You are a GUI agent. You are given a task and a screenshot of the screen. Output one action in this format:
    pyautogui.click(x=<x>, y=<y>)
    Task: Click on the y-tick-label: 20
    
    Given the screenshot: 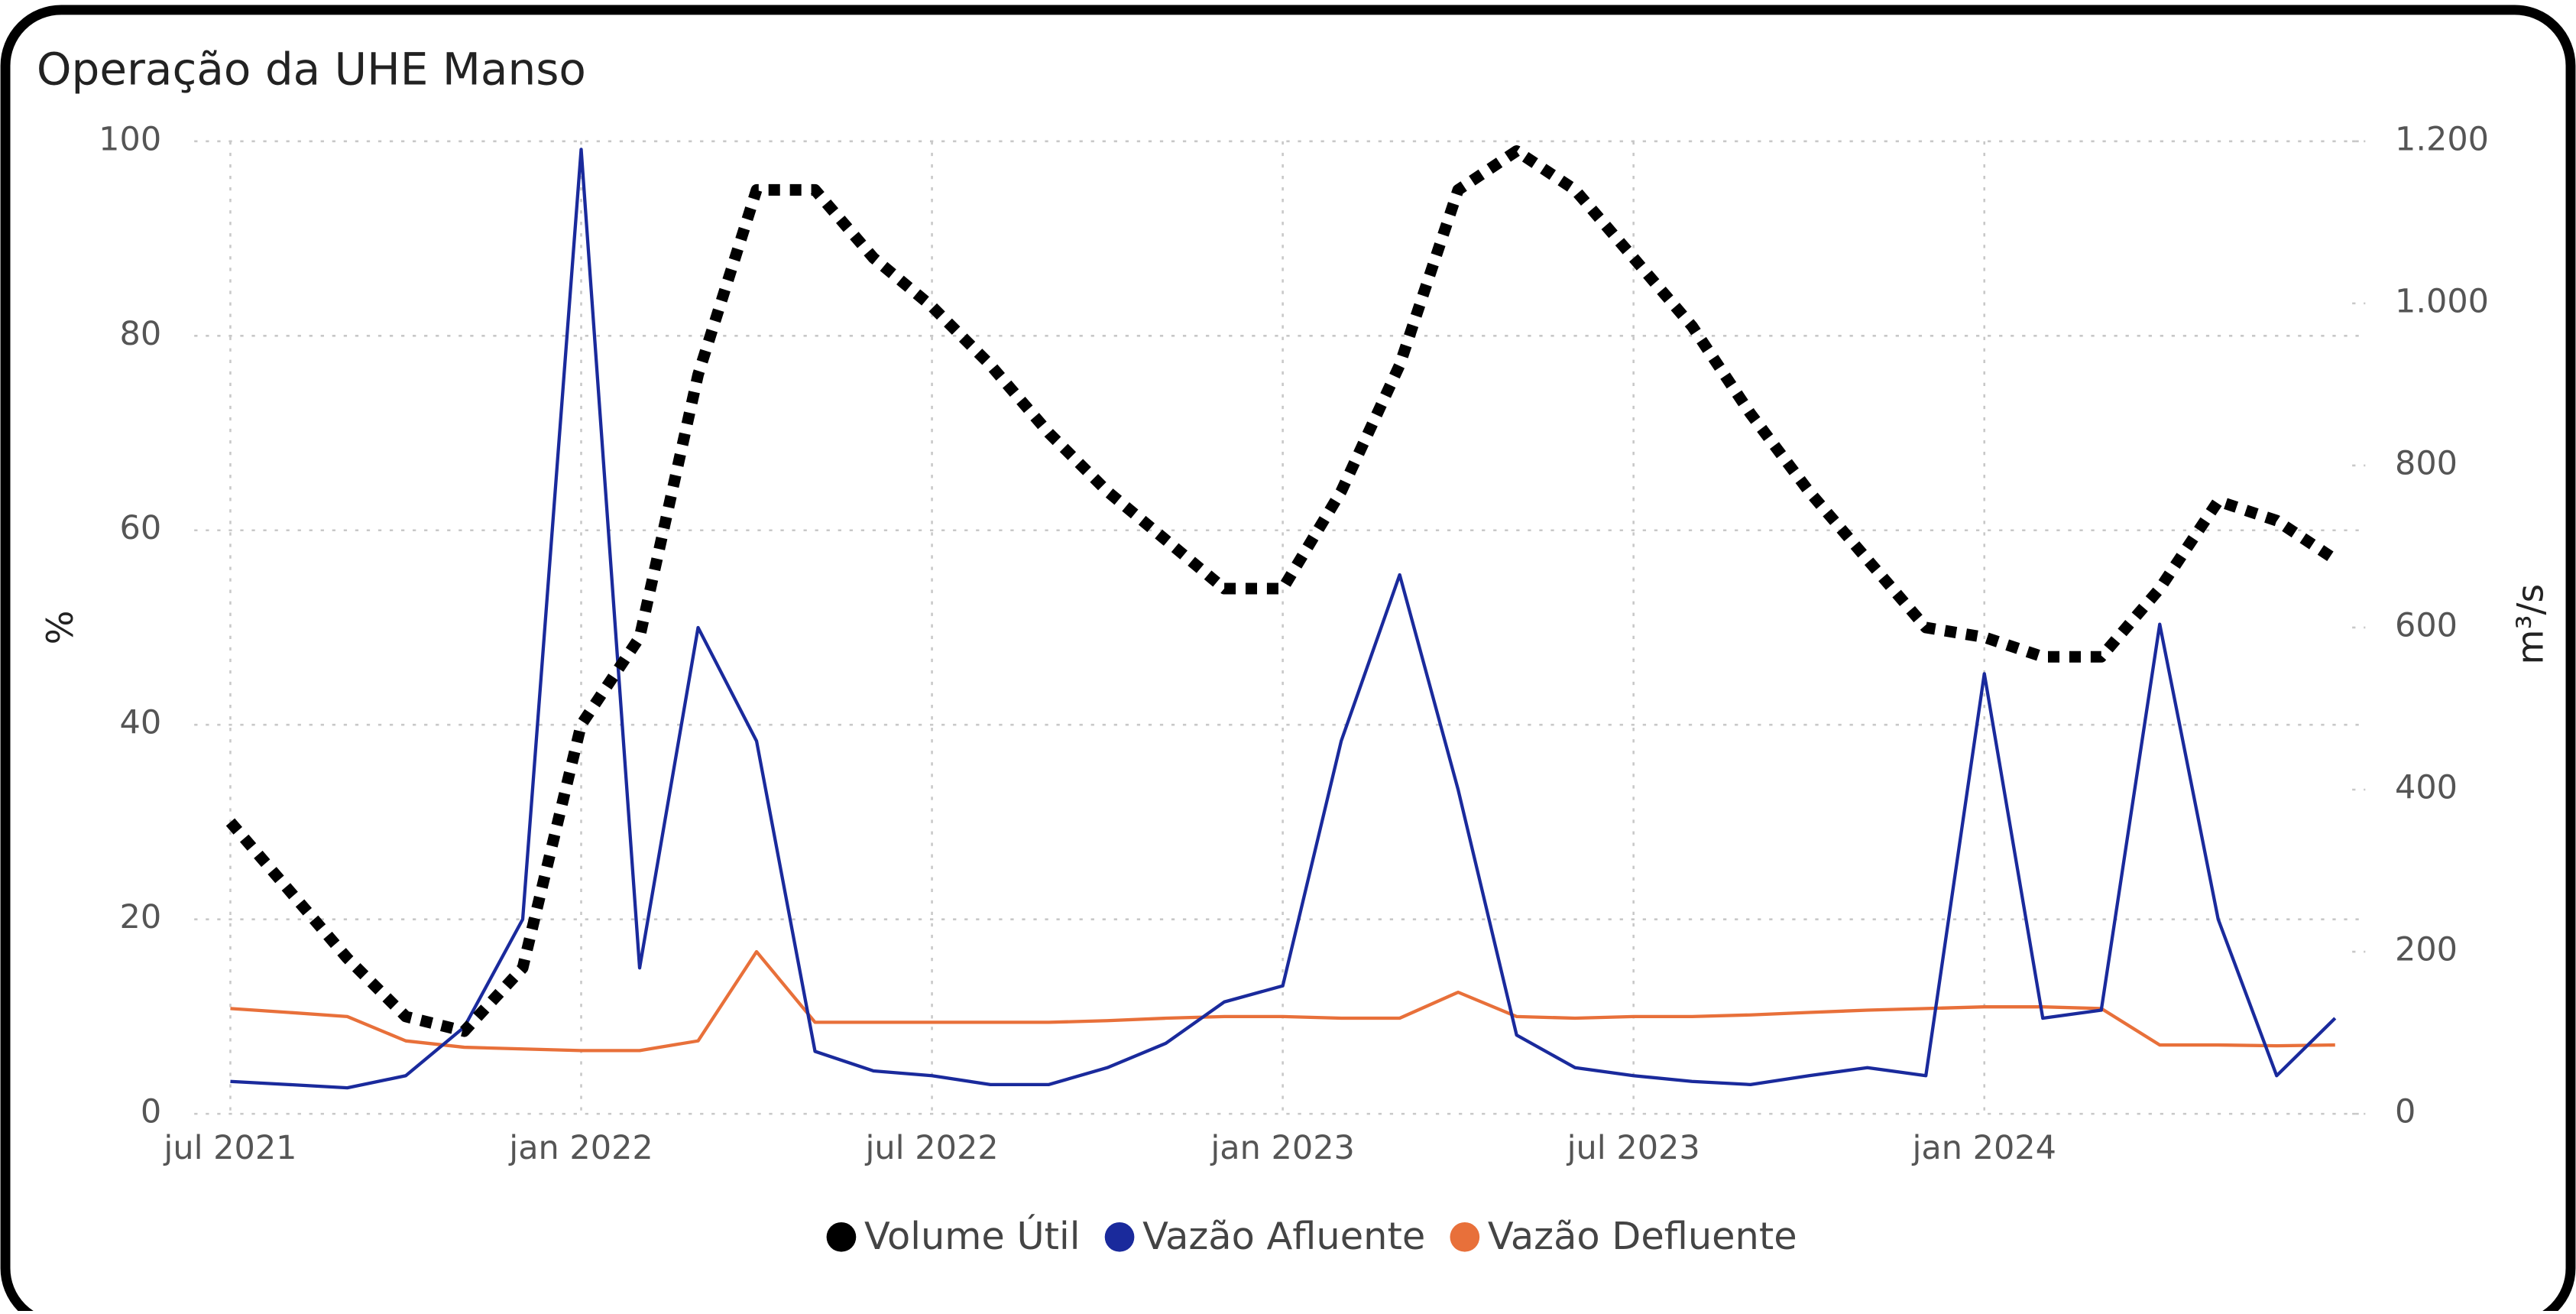 What is the action you would take?
    pyautogui.click(x=141, y=917)
    